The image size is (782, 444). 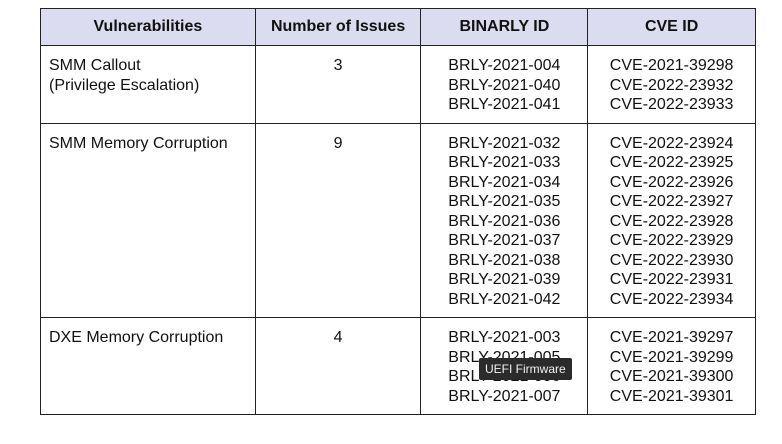 I want to click on vulnerability-cell-line: SMM Callout, so click(x=95, y=65).